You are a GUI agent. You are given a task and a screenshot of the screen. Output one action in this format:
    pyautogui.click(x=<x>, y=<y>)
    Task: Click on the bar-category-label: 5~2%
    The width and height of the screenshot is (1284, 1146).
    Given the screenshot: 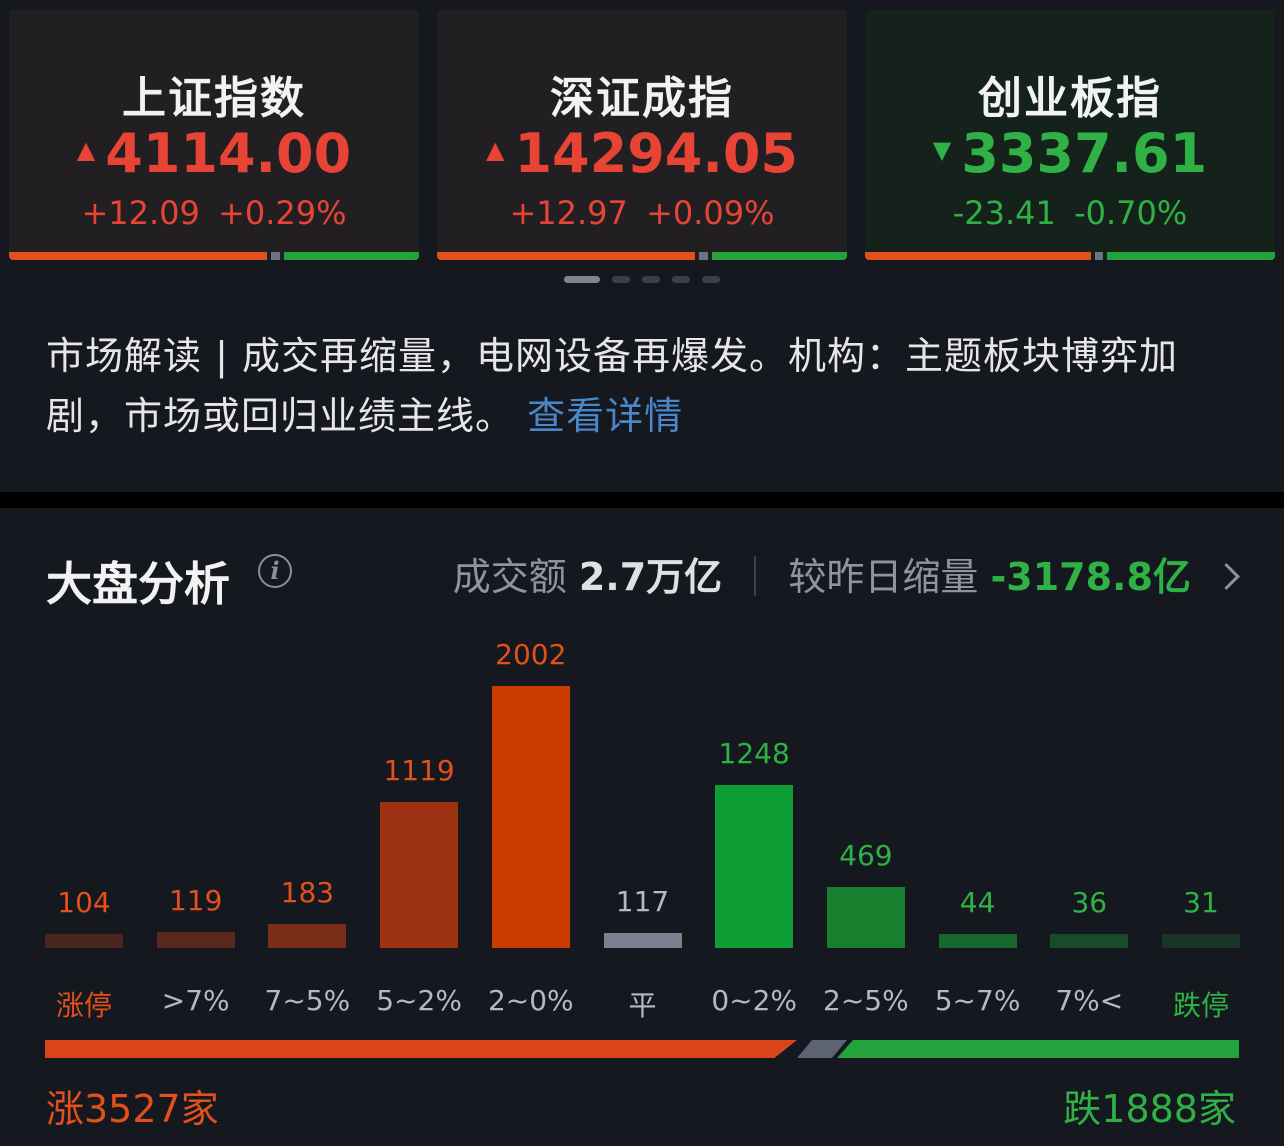 What is the action you would take?
    pyautogui.click(x=419, y=1000)
    